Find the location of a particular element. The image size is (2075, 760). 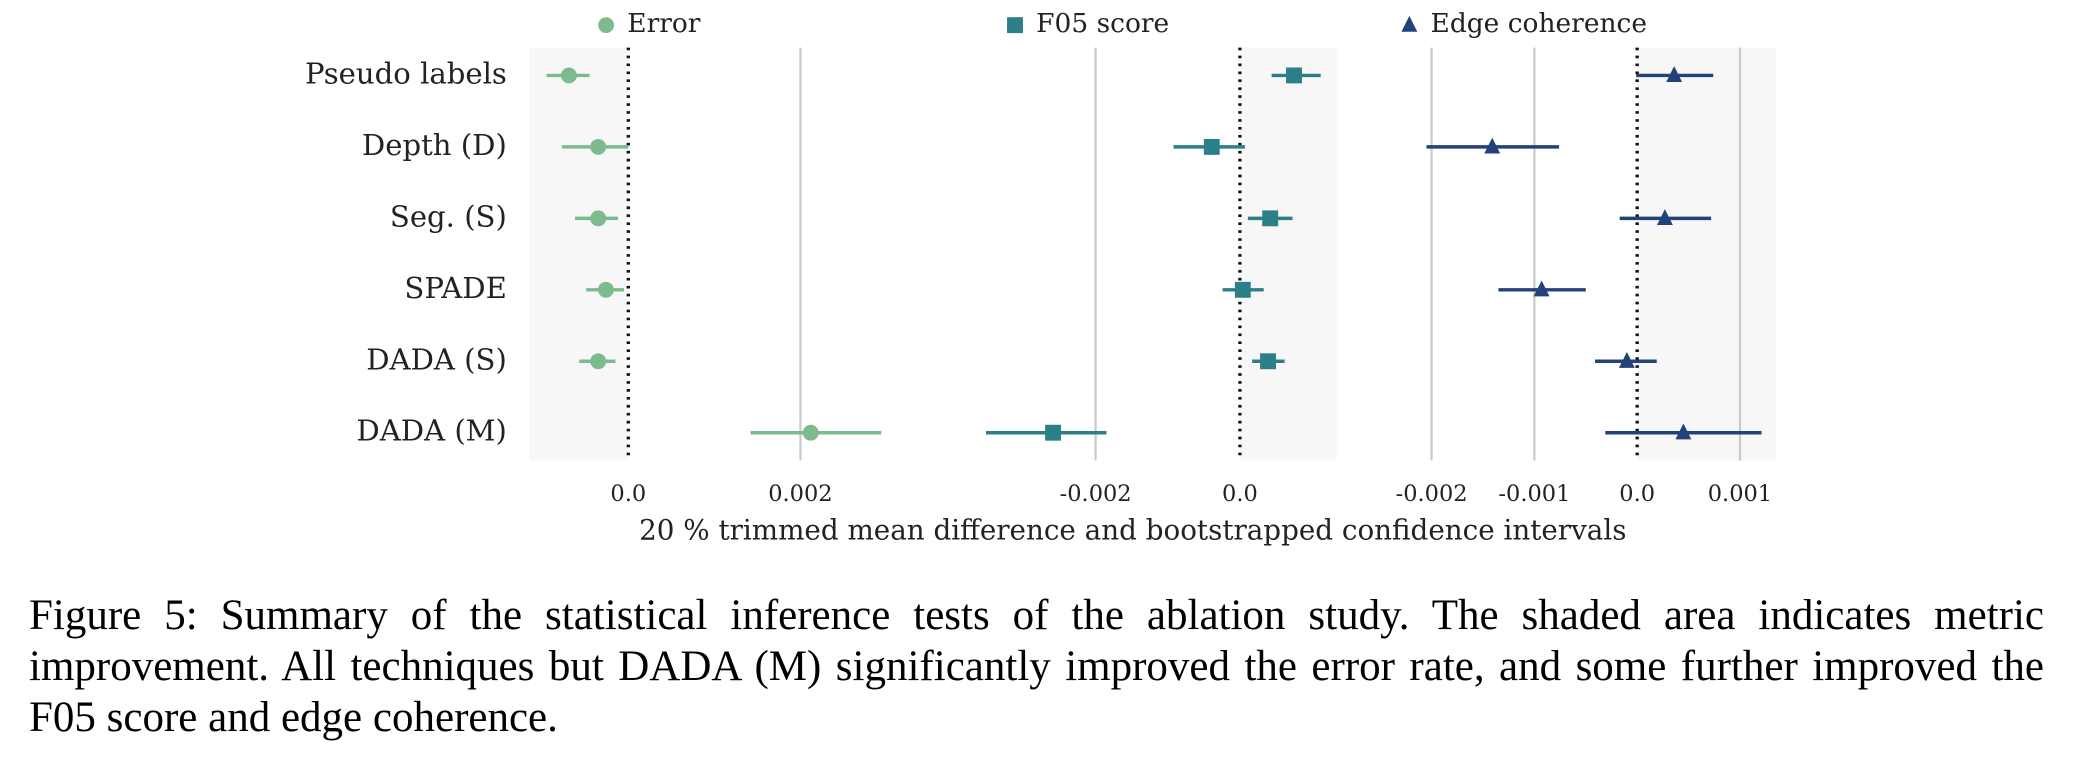

x-tick-label: 0.002 is located at coordinates (800, 494).